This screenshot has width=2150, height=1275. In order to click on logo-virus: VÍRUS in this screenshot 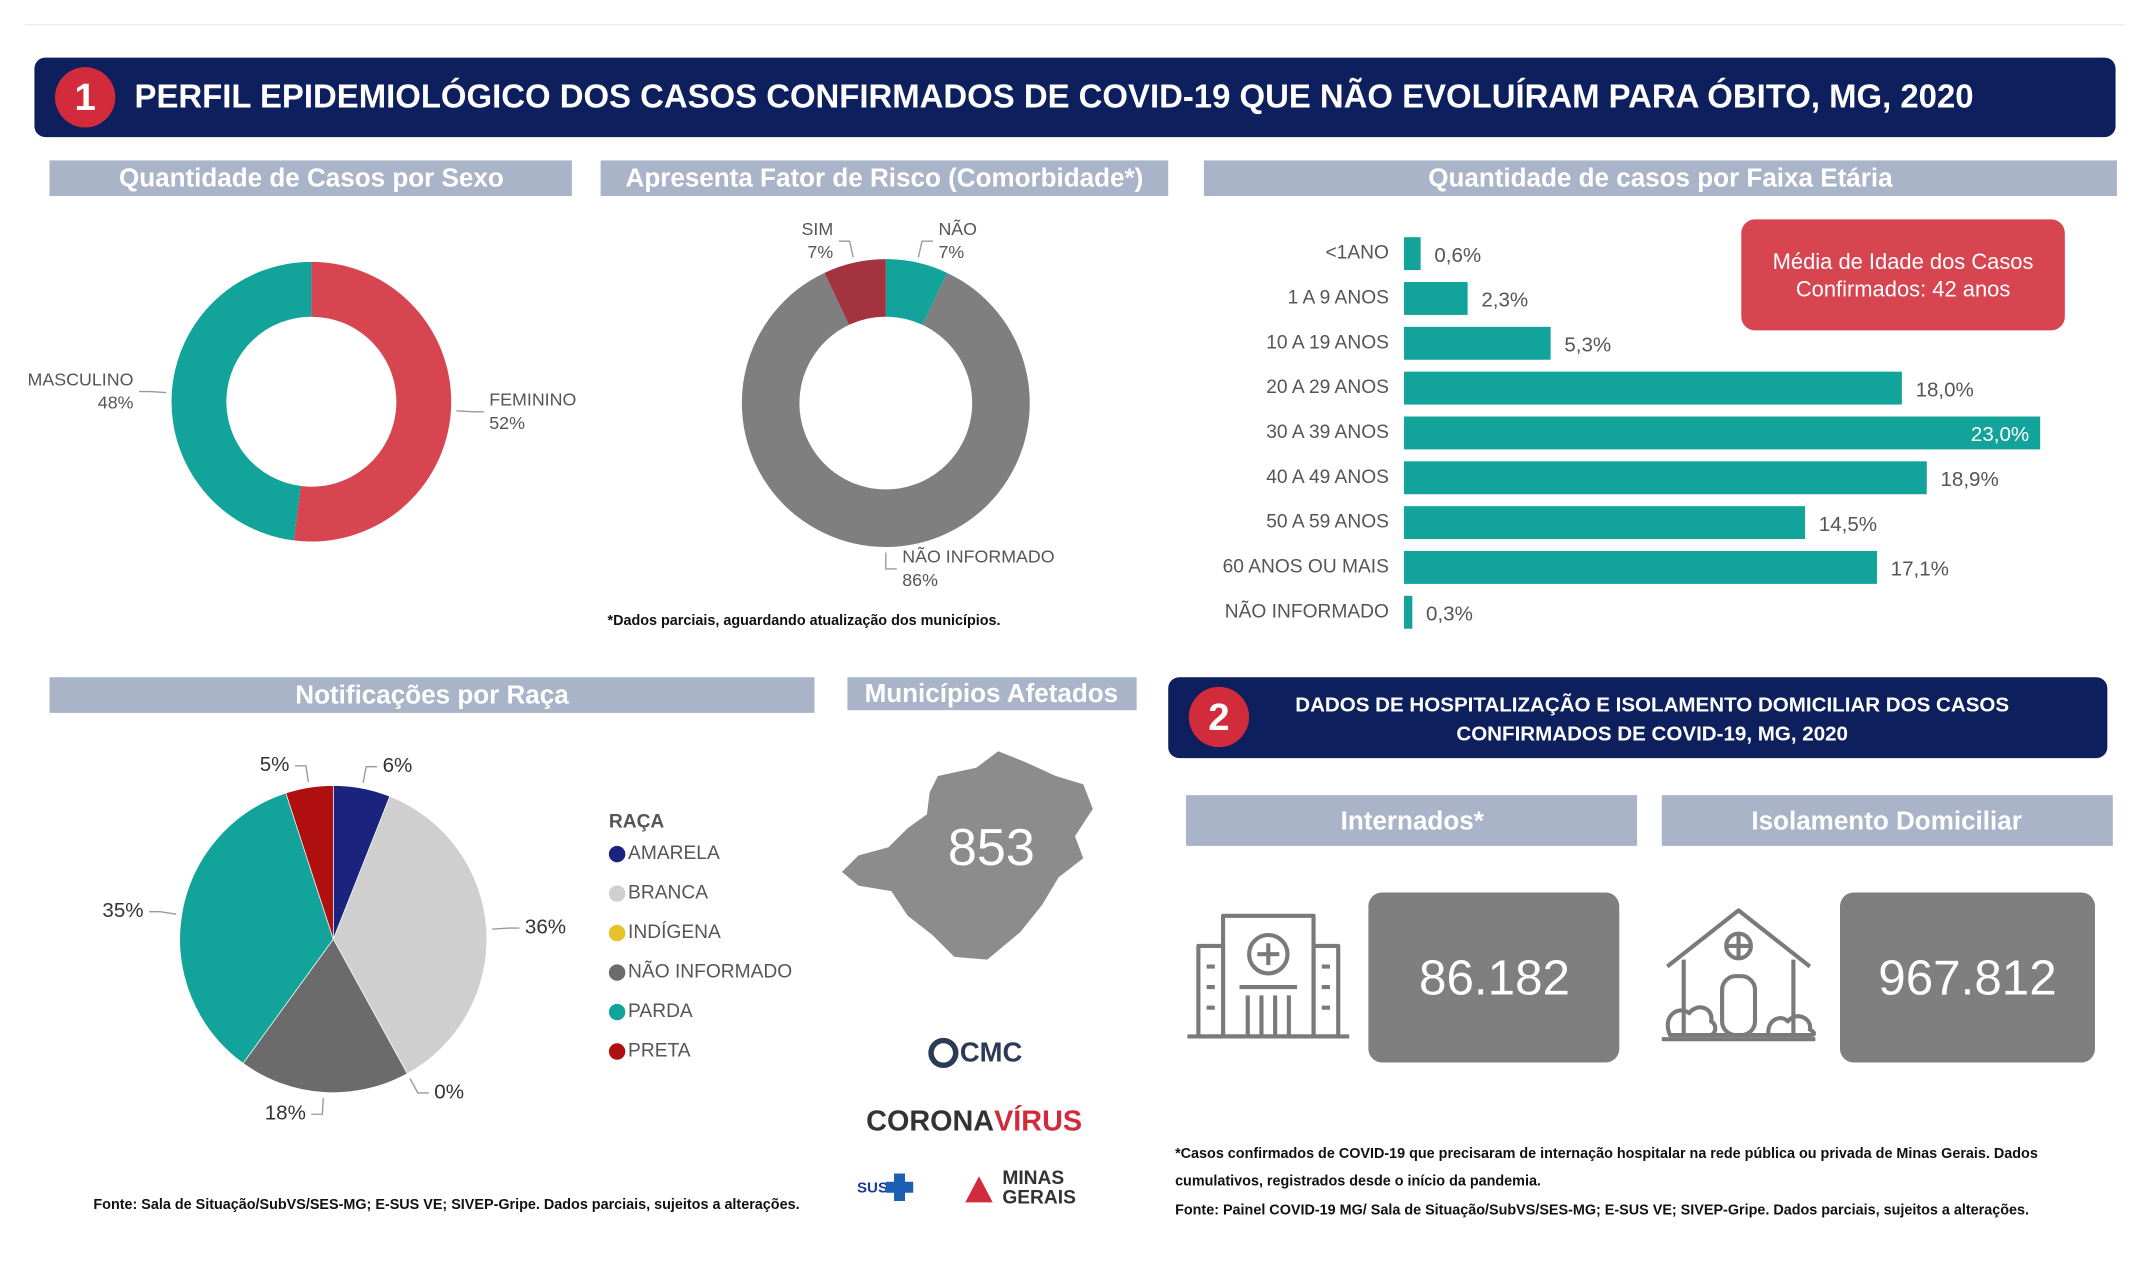, I will do `click(1038, 1120)`.